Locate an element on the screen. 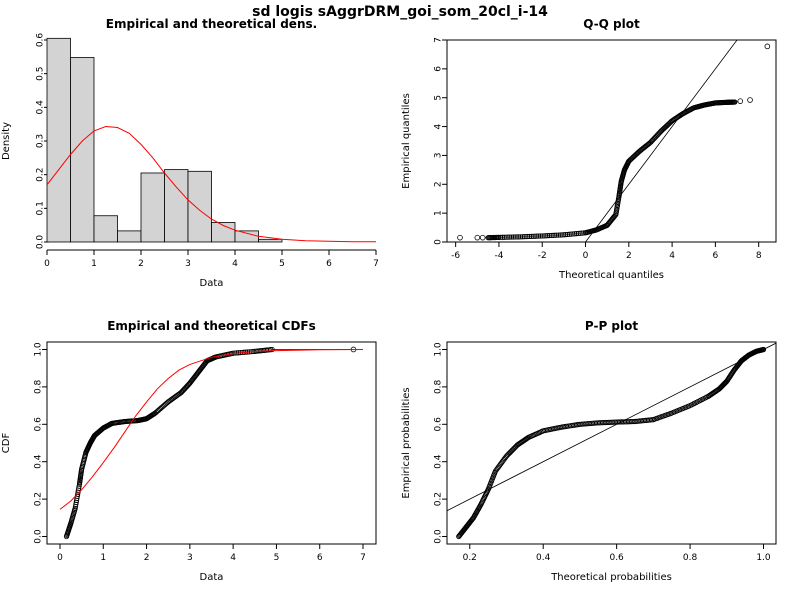  panel-title: Empirical and theoretical CDFs is located at coordinates (211, 326).